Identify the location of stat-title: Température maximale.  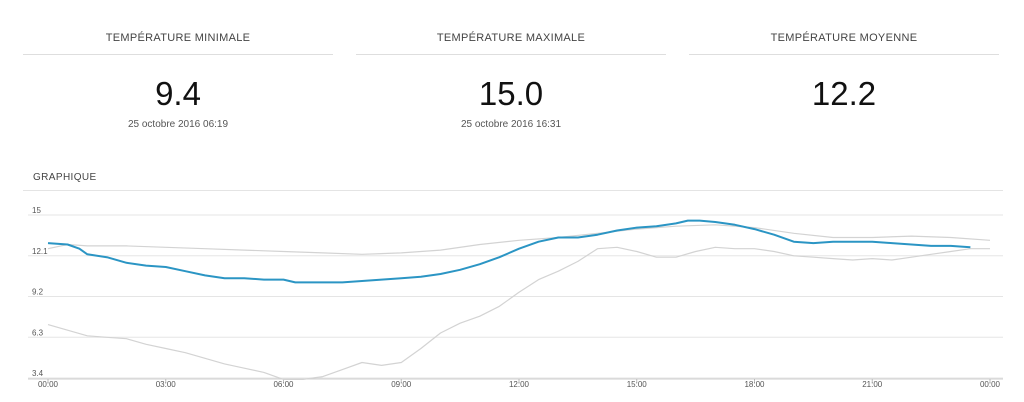
(511, 43).